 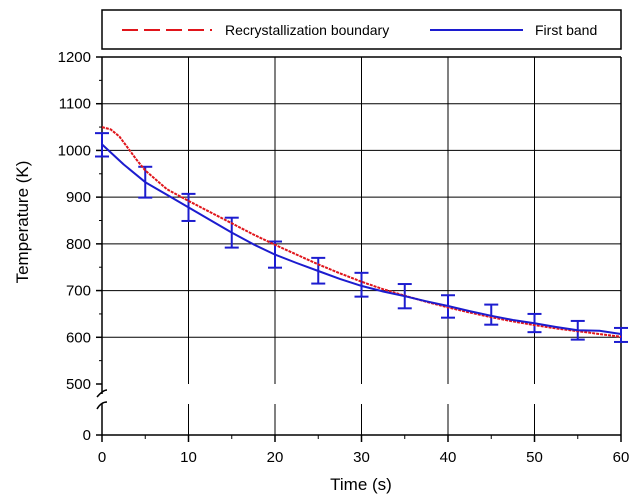 I want to click on y-tick-label: 900, so click(x=78, y=197).